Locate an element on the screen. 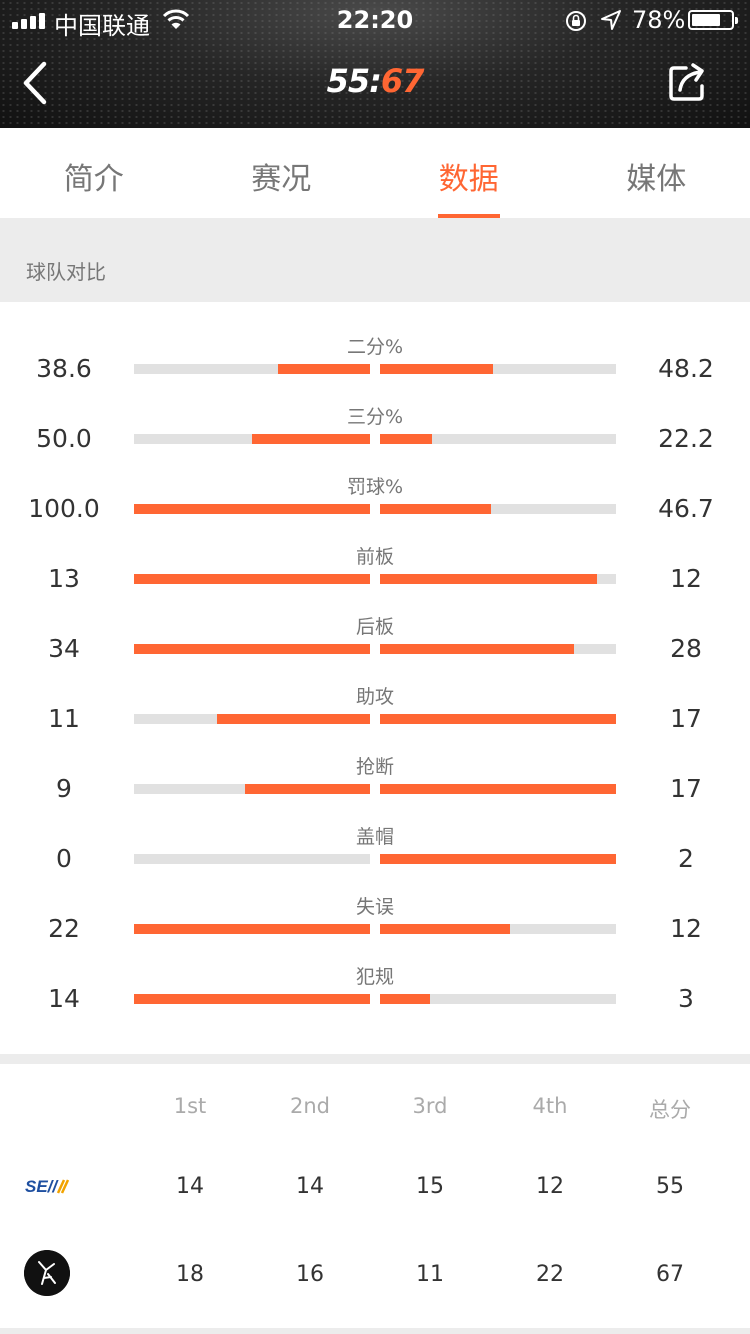 The image size is (750, 1334). quarter-score: 67 is located at coordinates (670, 1274).